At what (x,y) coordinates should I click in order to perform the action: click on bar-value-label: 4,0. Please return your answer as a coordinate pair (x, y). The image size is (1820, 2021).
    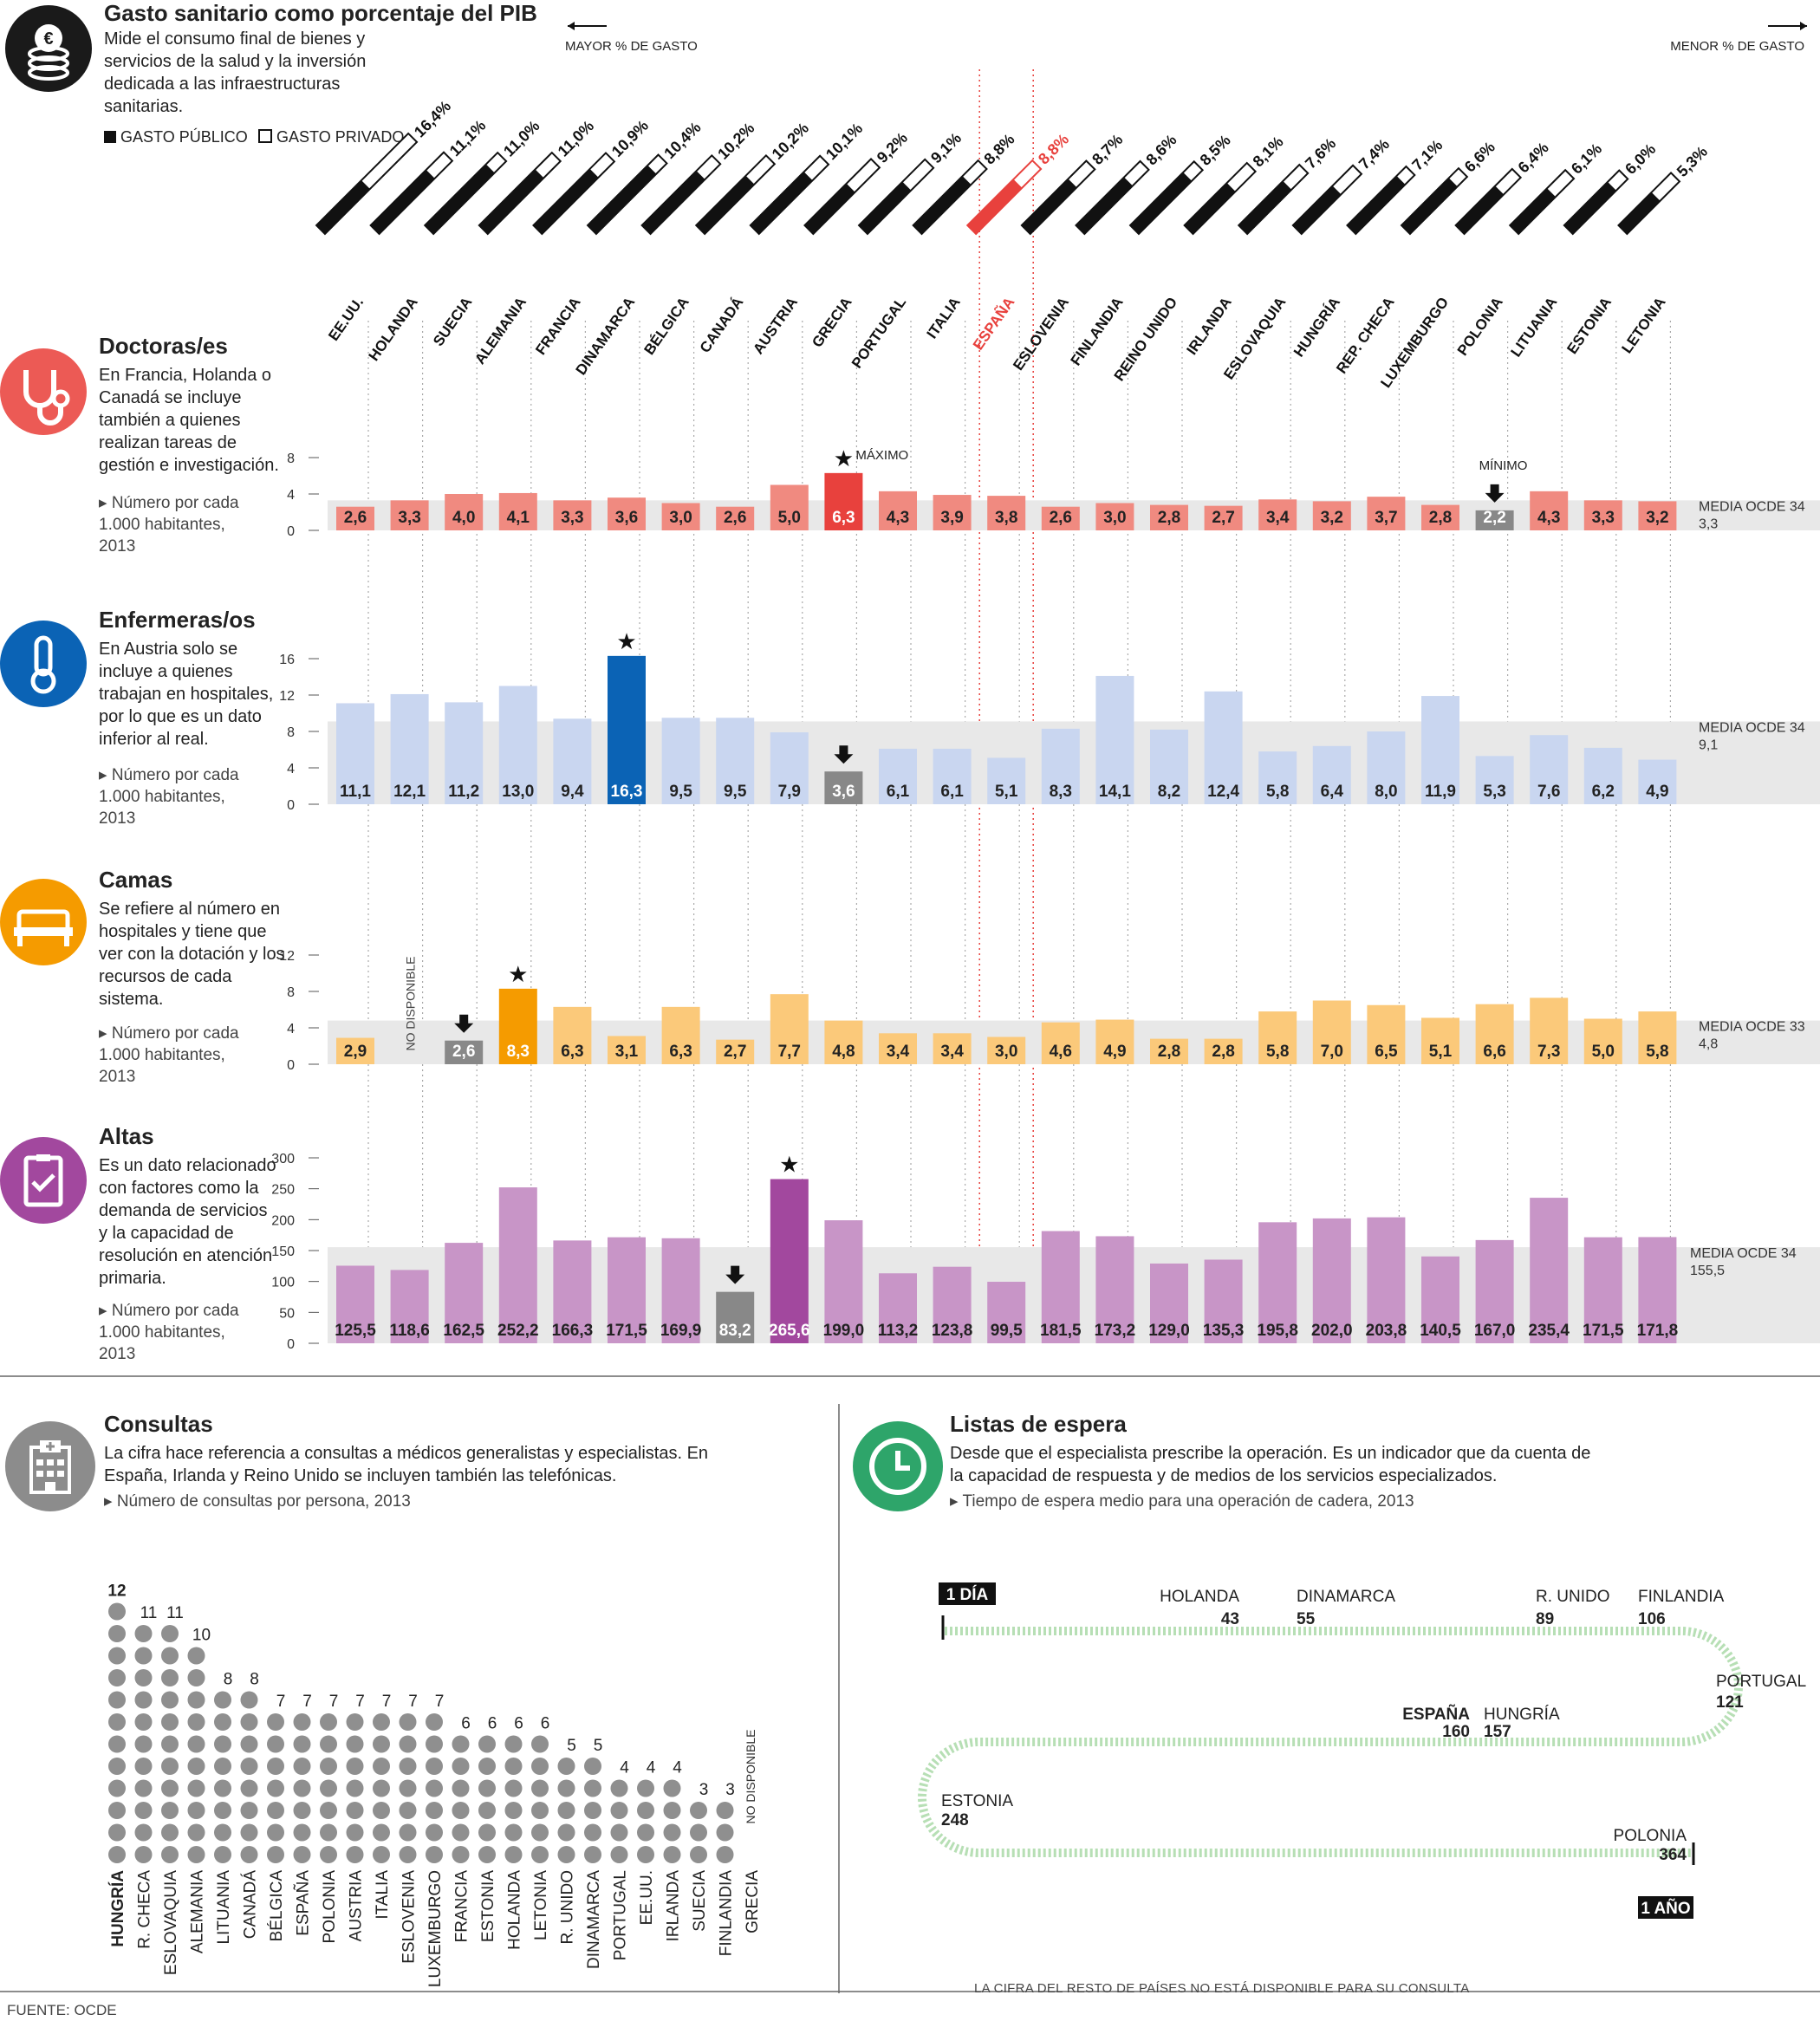
    Looking at the image, I should click on (463, 518).